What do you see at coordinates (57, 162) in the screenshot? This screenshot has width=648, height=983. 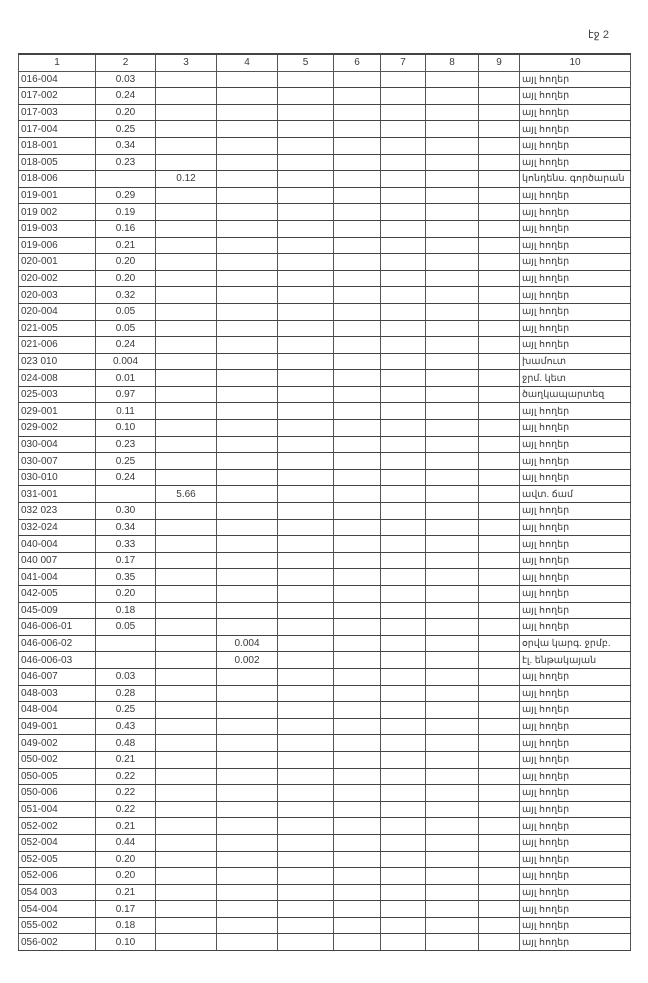 I see `parcel-code: 018-005` at bounding box center [57, 162].